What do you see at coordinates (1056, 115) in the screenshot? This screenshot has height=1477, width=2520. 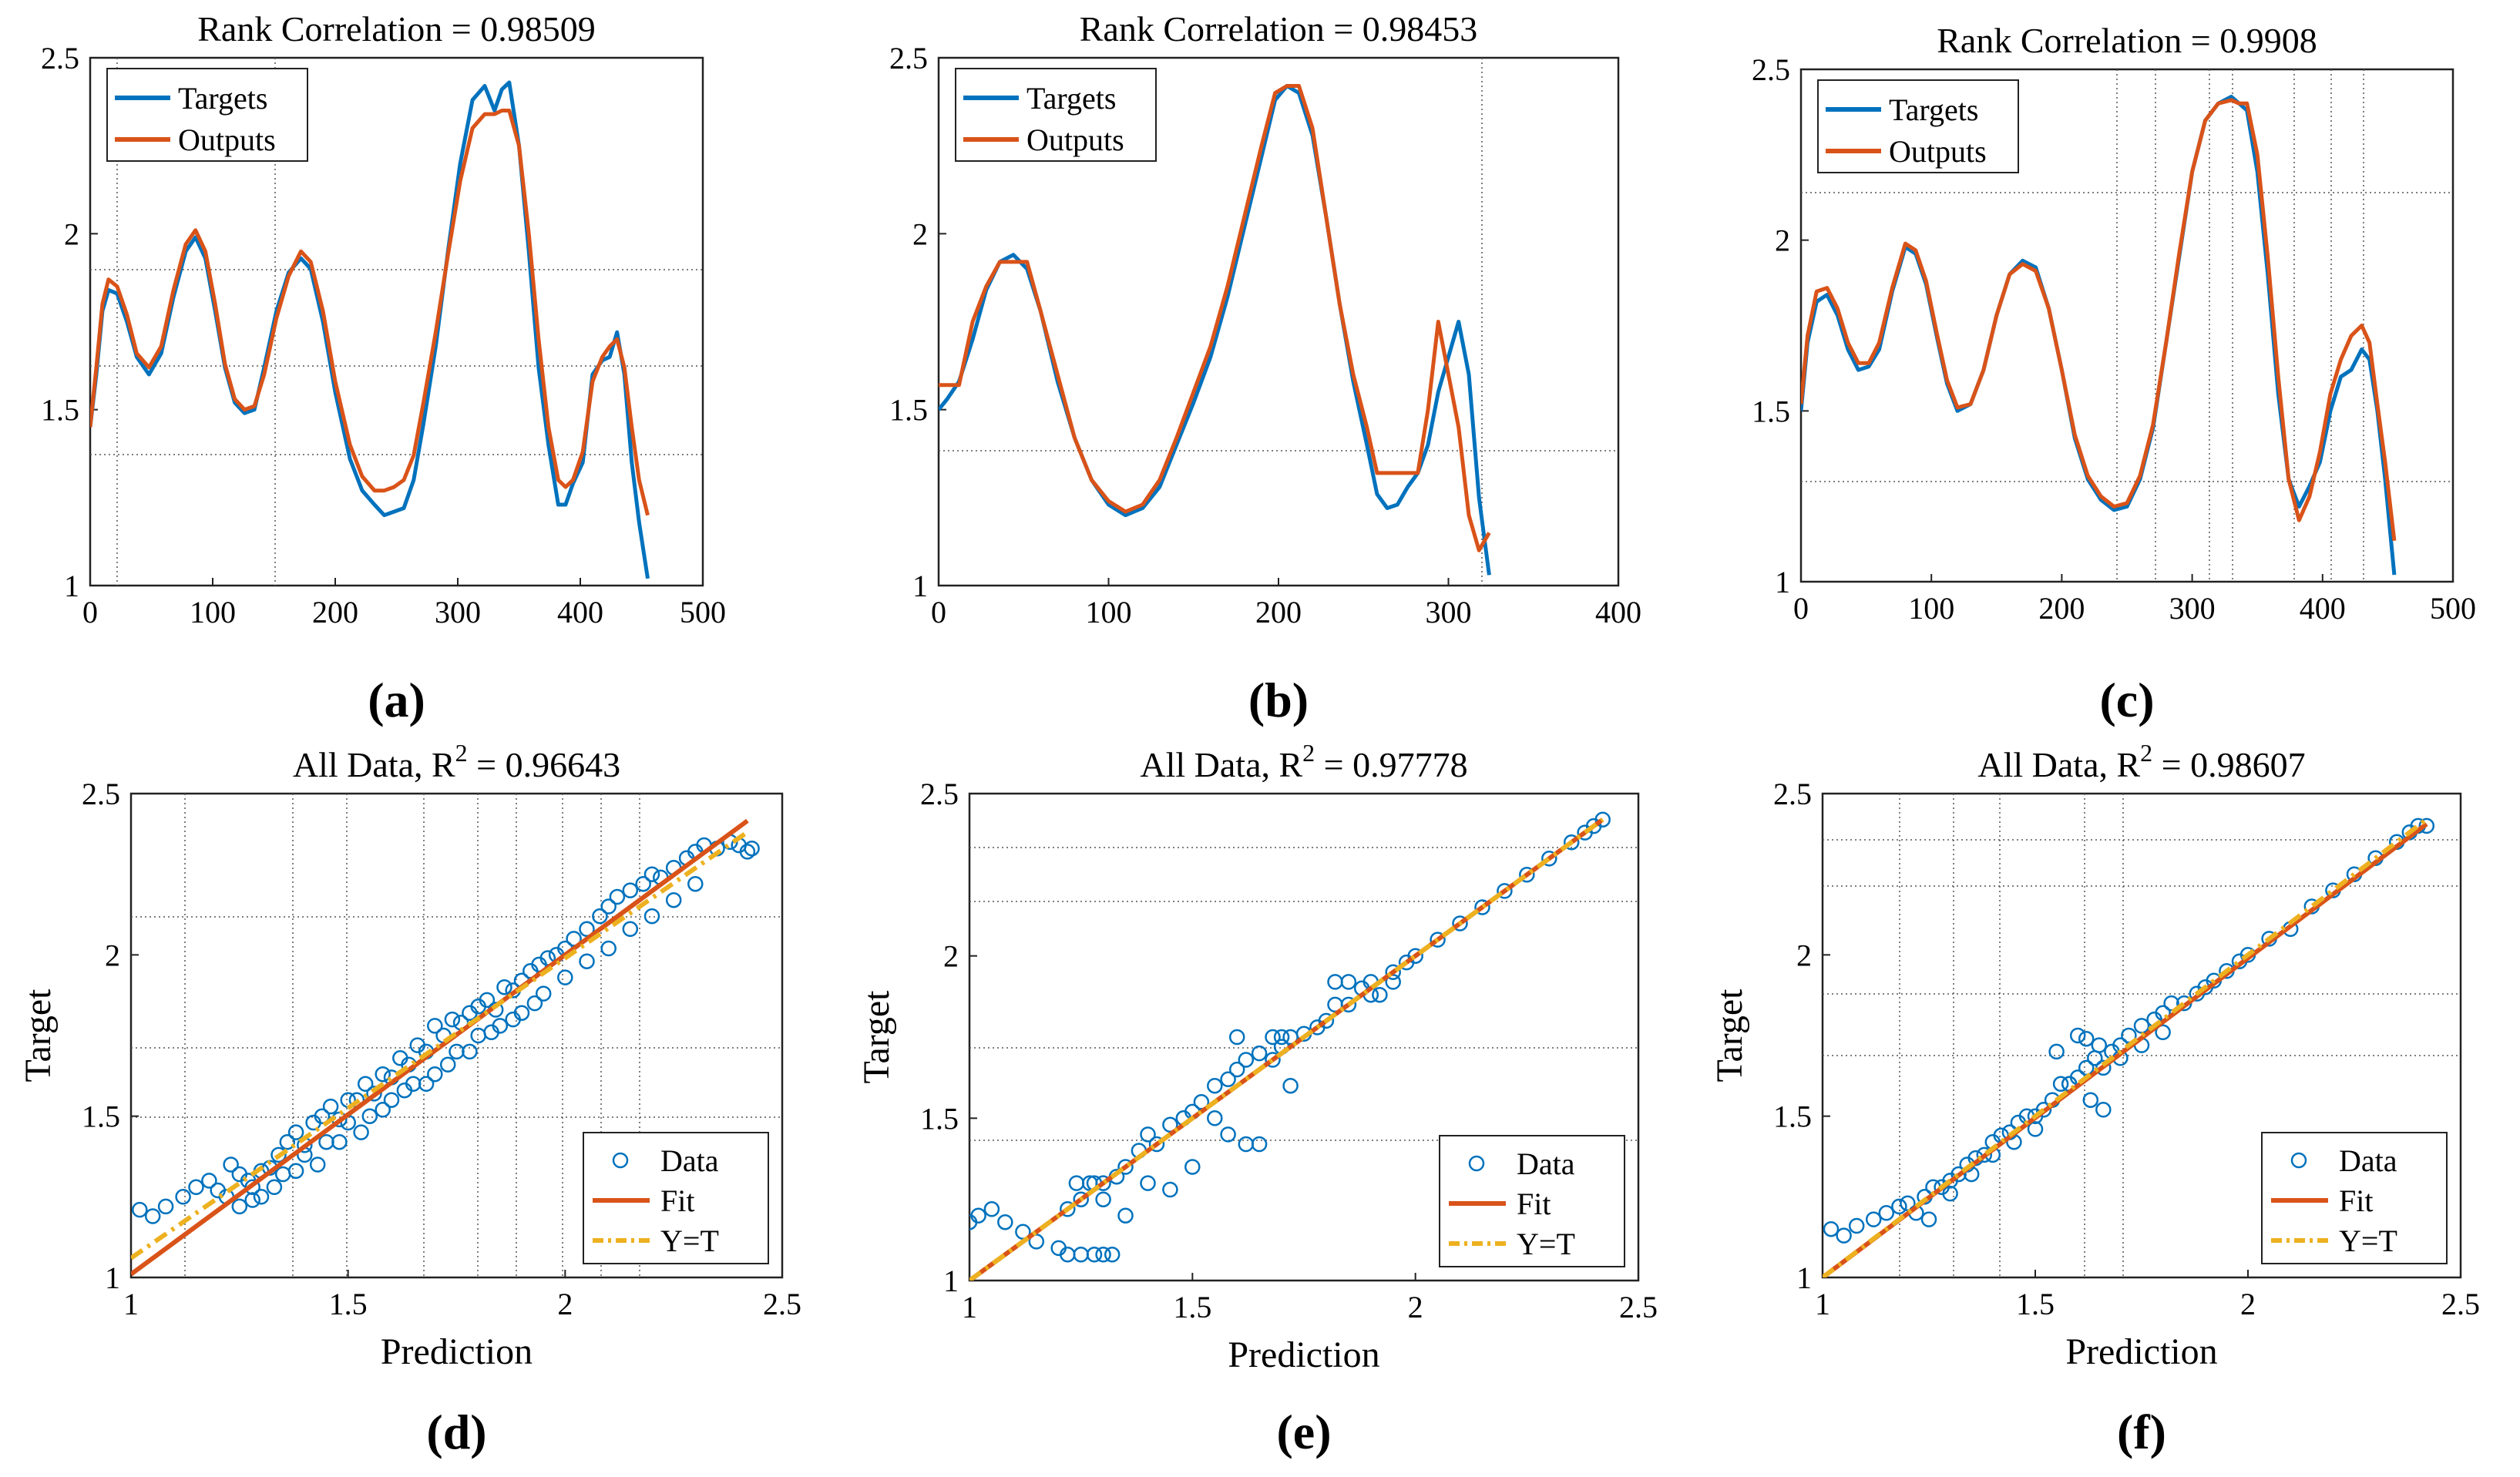 I see `legend-box` at bounding box center [1056, 115].